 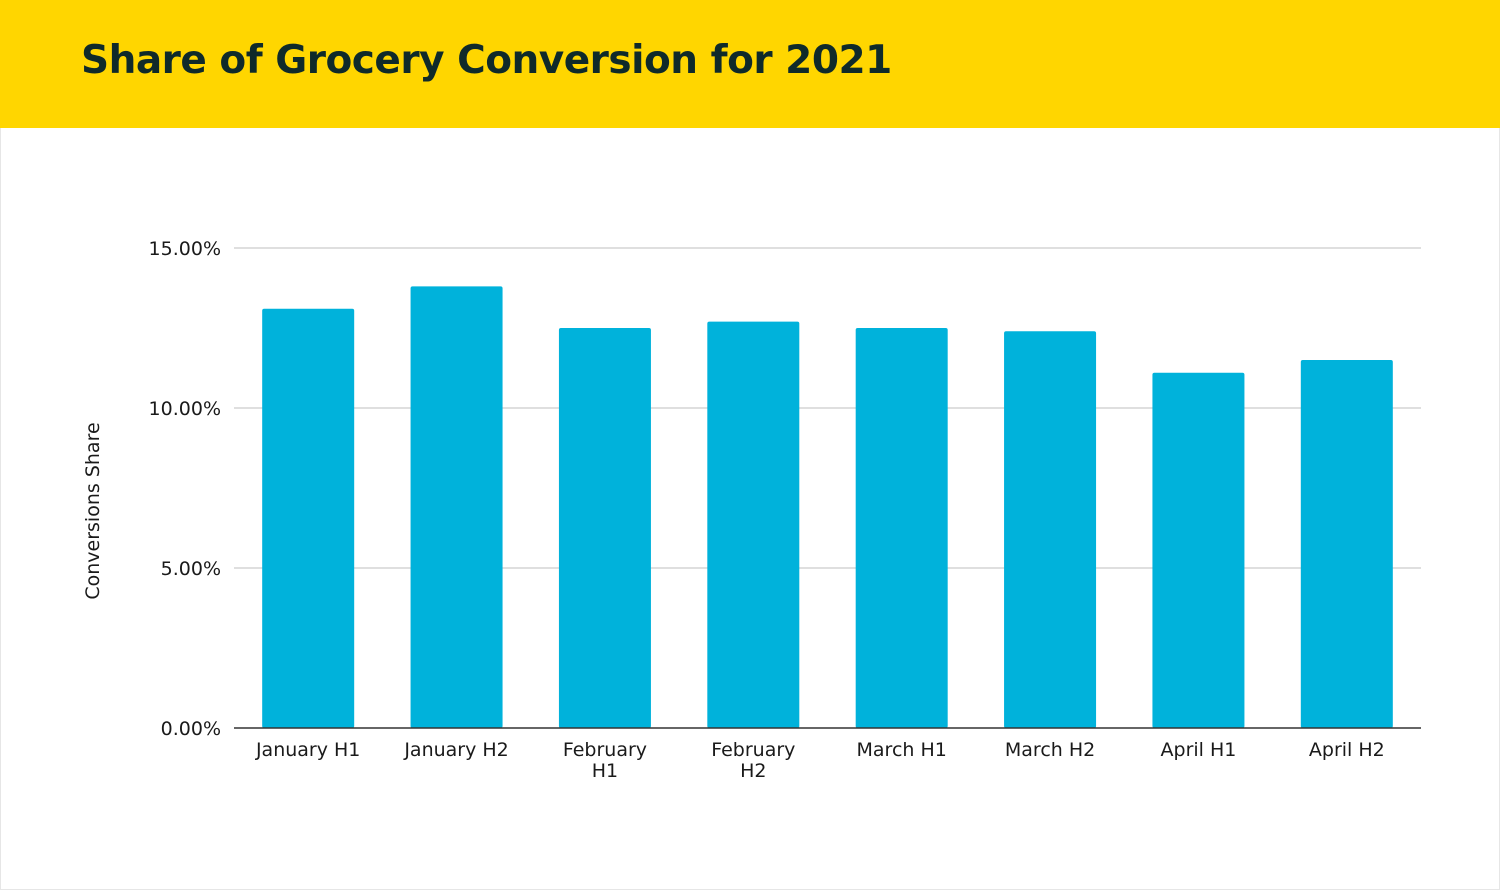 I want to click on x-tick-label: March H1, so click(x=902, y=750).